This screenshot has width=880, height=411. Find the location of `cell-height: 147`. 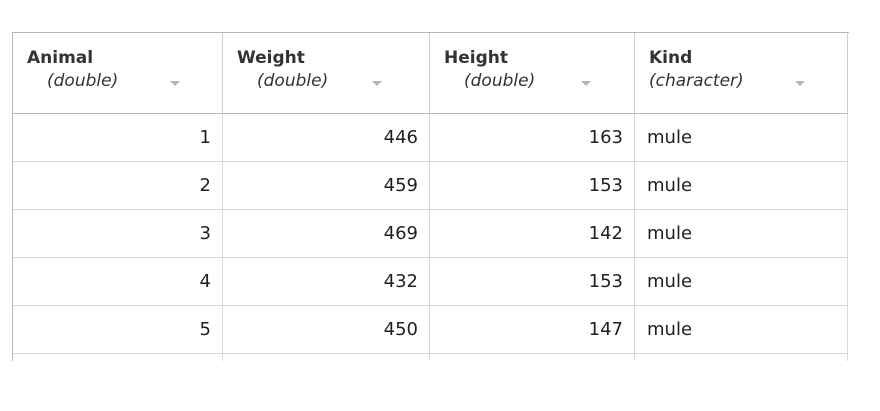

cell-height: 147 is located at coordinates (532, 330).